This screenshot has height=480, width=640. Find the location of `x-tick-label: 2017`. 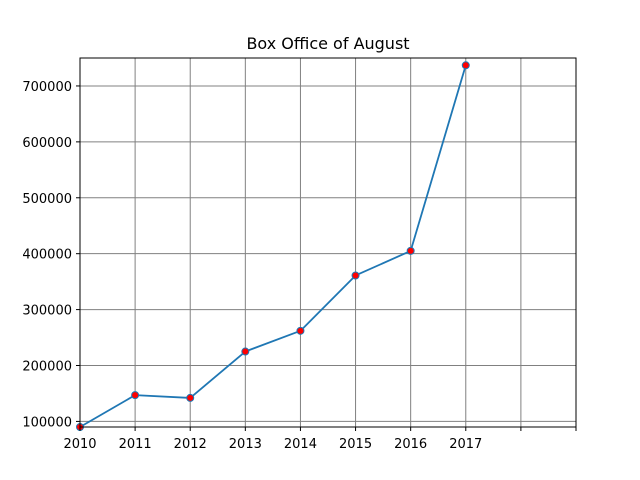

x-tick-label: 2017 is located at coordinates (465, 444).